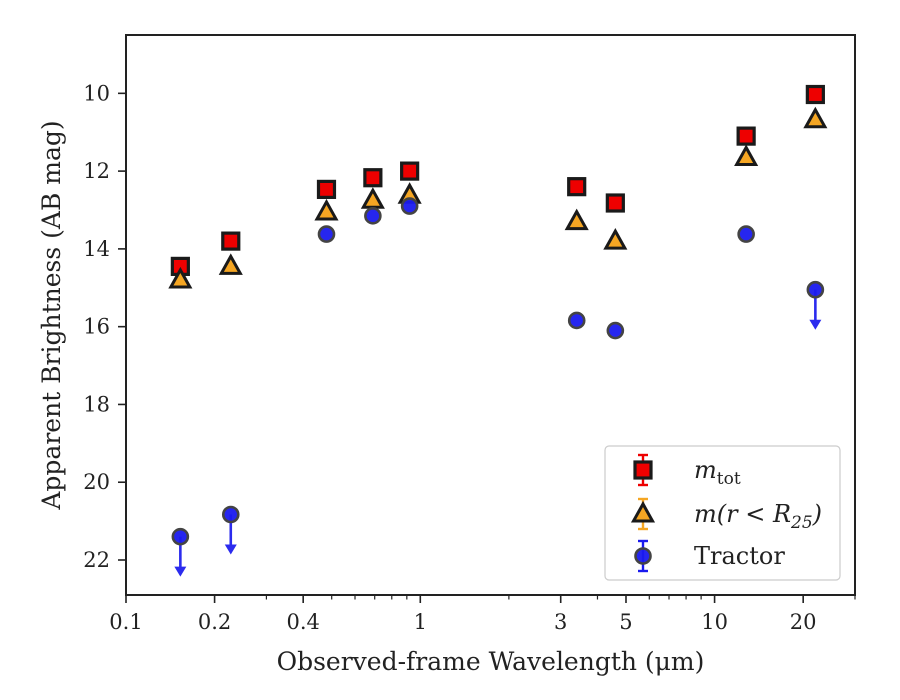  Describe the element at coordinates (643, 556) in the screenshot. I see `legend-marker-tractor` at that location.